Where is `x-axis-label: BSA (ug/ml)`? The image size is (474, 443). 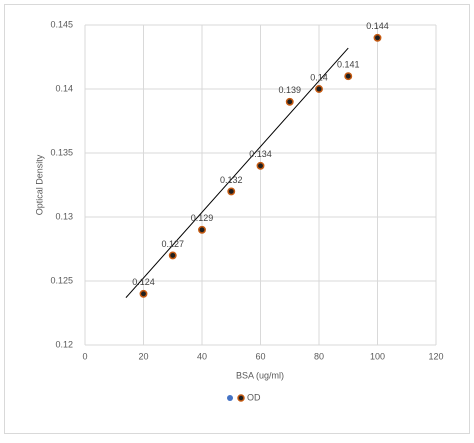
x-axis-label: BSA (ug/ml) is located at coordinates (260, 375).